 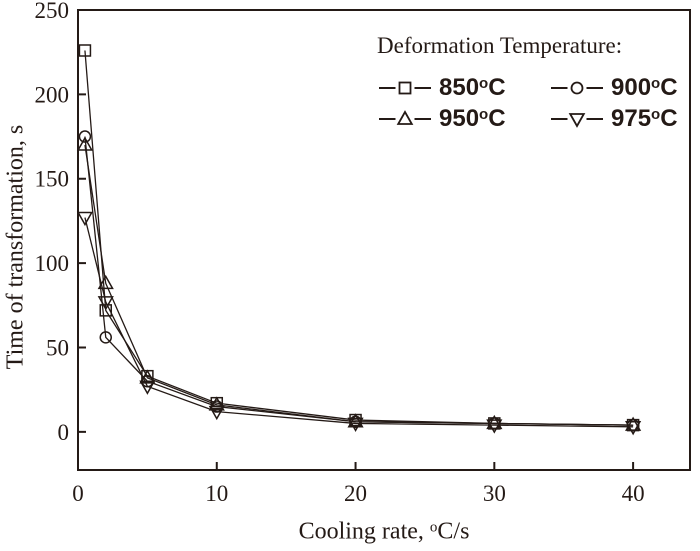 What do you see at coordinates (494, 493) in the screenshot?
I see `x-tick-label: 30` at bounding box center [494, 493].